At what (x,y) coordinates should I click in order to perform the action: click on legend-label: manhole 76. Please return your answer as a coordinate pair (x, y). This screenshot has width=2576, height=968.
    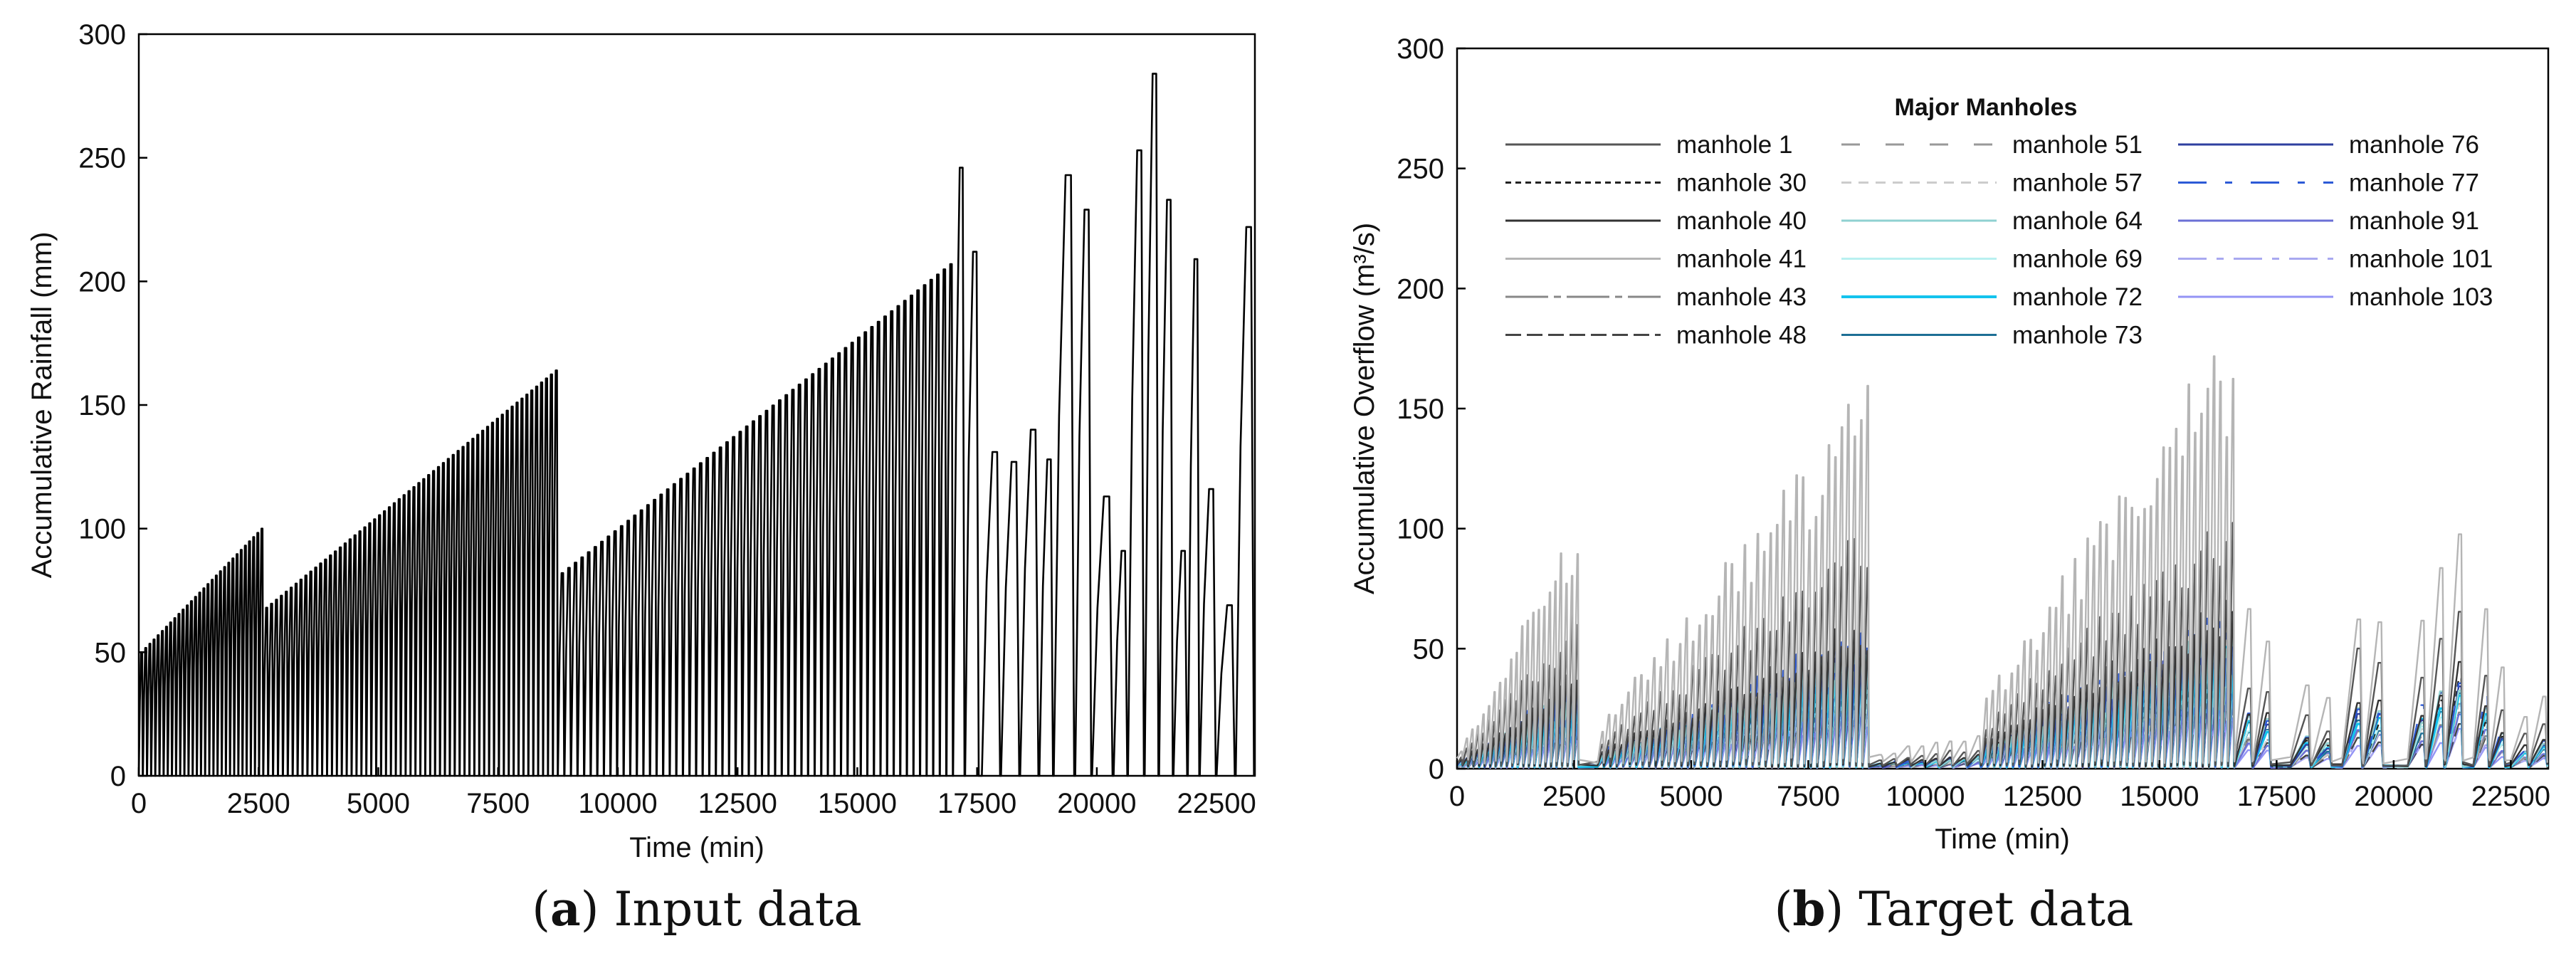
    Looking at the image, I should click on (2414, 145).